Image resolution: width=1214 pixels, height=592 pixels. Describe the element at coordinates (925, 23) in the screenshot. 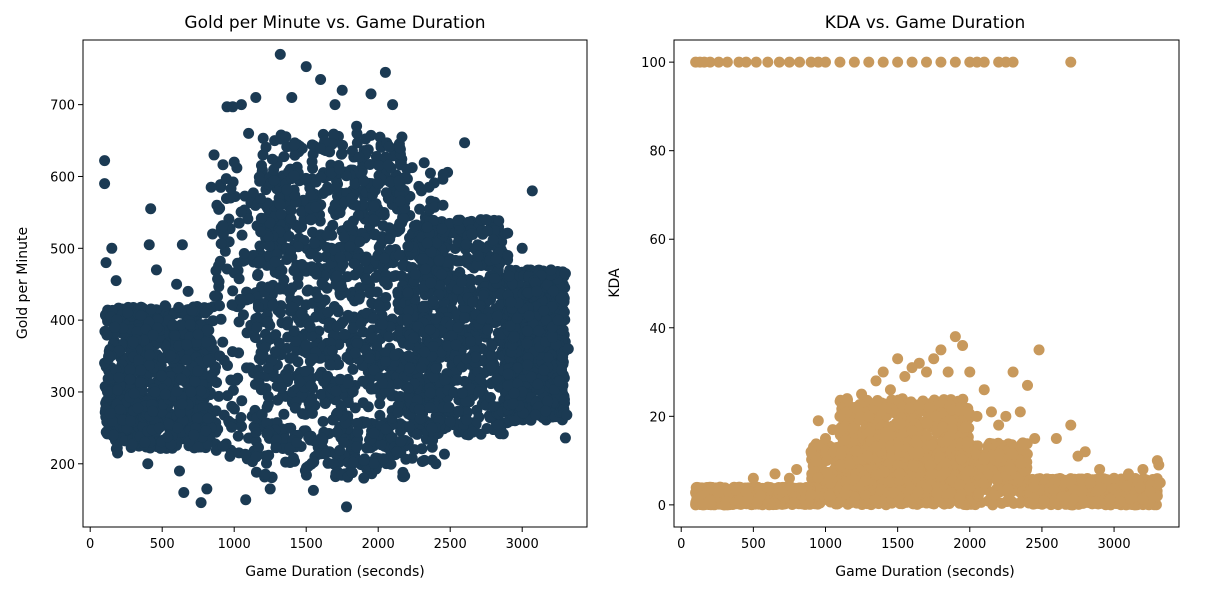

I see `chart-title: KDA vs. Game Duration` at that location.